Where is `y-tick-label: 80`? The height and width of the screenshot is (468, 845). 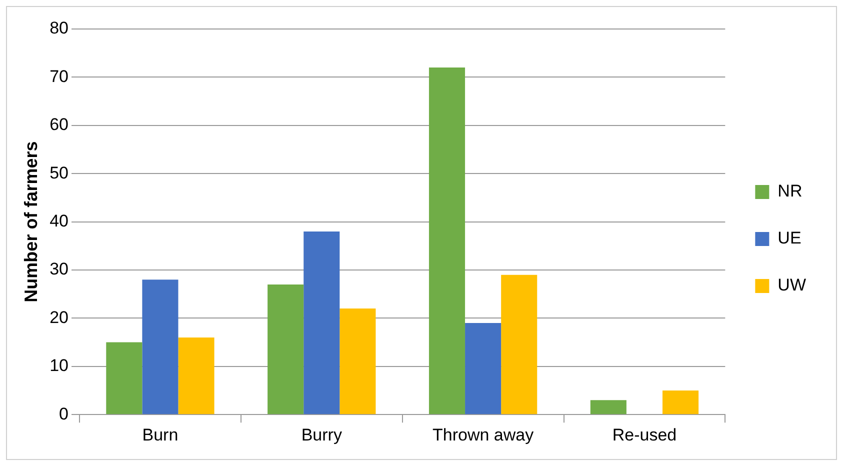
y-tick-label: 80 is located at coordinates (59, 28).